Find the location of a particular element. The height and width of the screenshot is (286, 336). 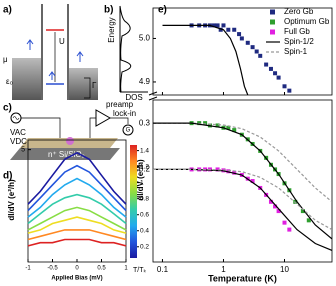

panel-b: b) Energy DOS is located at coordinates (126, 53).